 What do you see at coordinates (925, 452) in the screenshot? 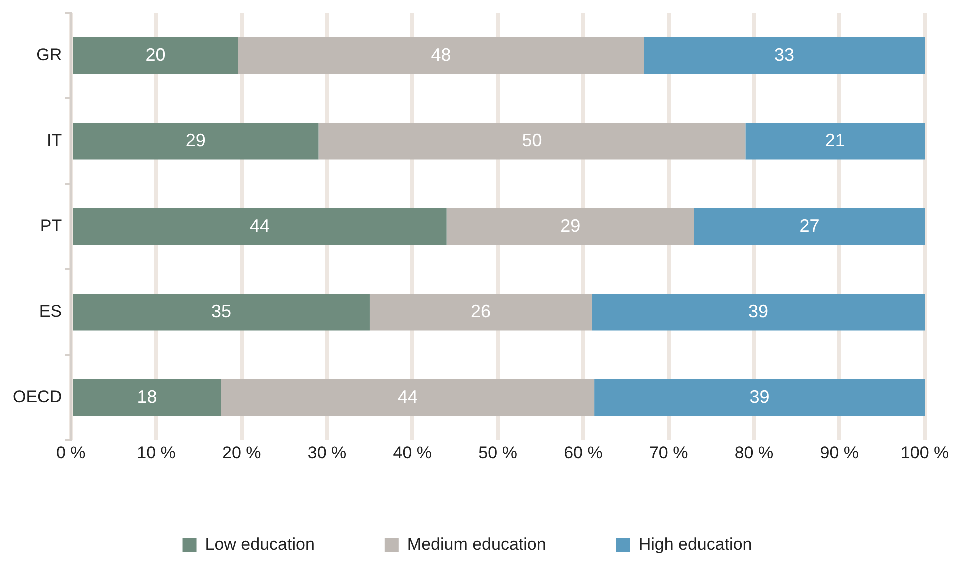
I see `x-tick-label: 100 %` at bounding box center [925, 452].